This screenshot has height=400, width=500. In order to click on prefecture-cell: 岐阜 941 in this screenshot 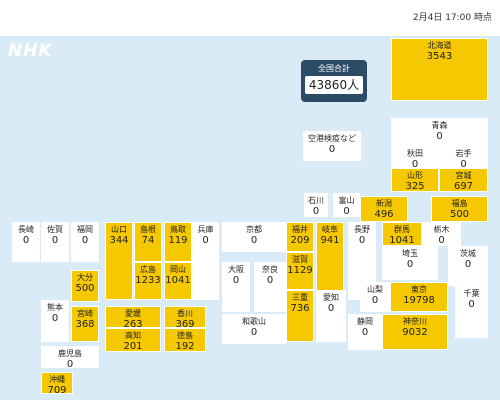, I will do `click(330, 261)`.